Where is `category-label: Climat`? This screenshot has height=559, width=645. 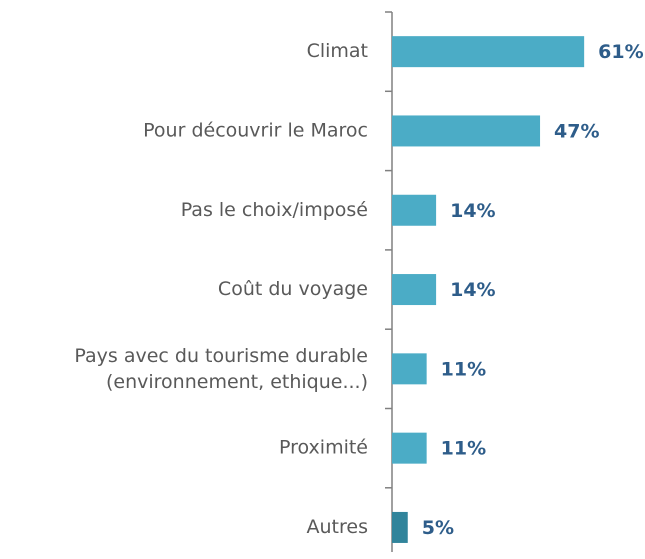
category-label: Climat is located at coordinates (337, 51).